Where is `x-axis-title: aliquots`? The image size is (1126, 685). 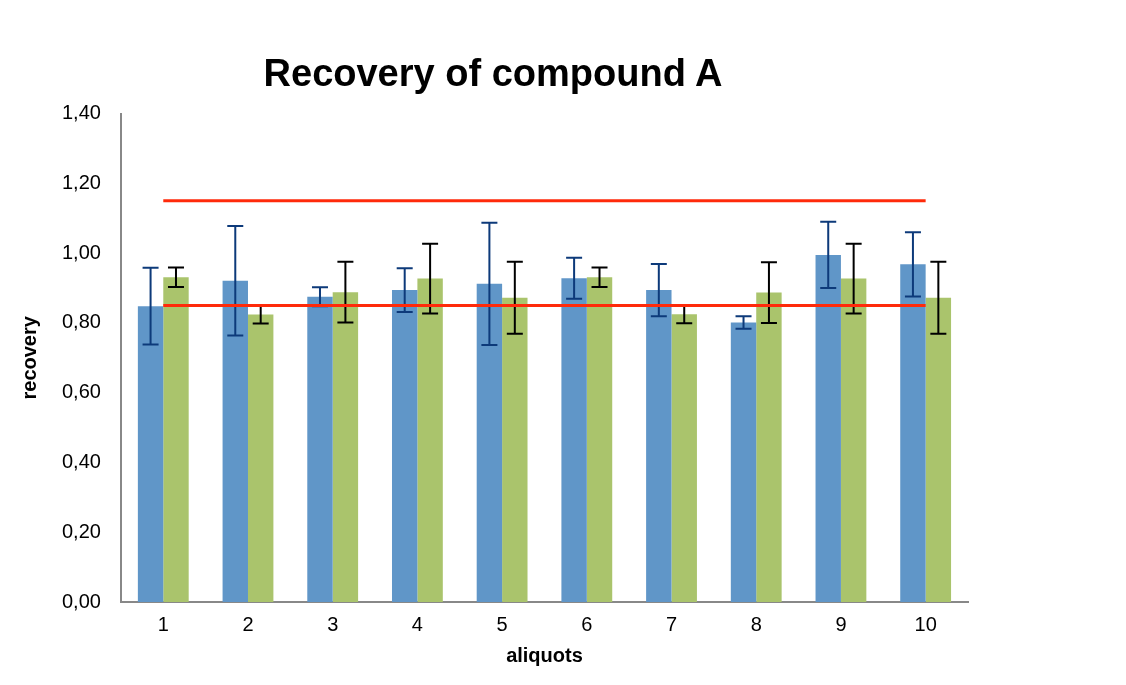 x-axis-title: aliquots is located at coordinates (544, 654).